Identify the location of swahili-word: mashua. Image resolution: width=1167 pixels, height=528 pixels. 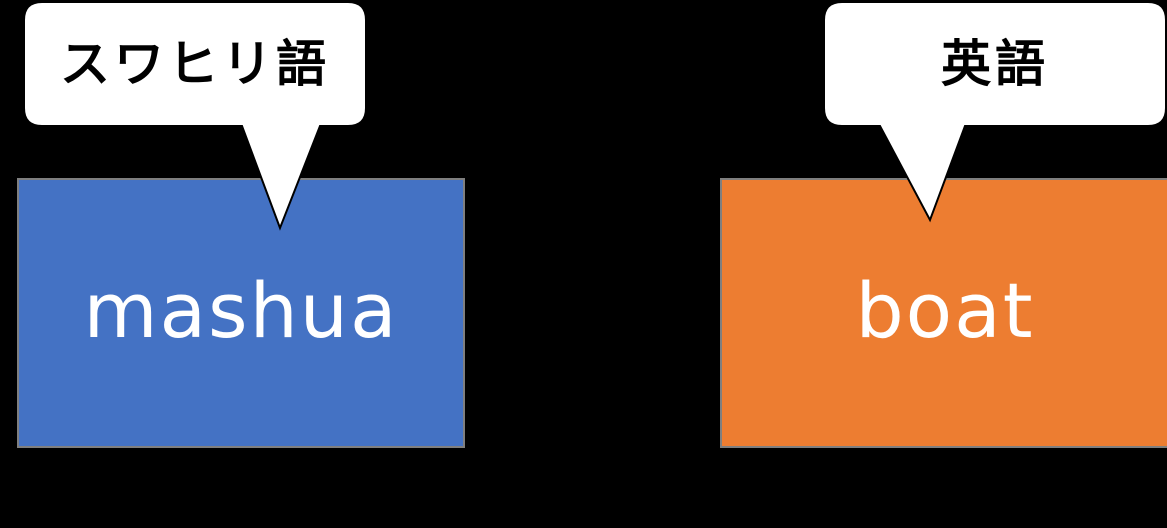
(241, 310).